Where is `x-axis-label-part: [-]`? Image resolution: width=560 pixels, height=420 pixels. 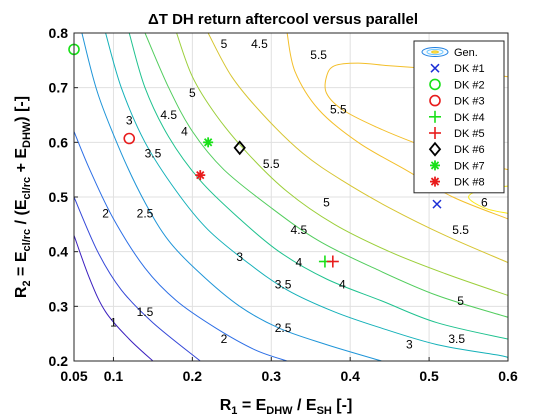 x-axis-label-part: [-] is located at coordinates (342, 405).